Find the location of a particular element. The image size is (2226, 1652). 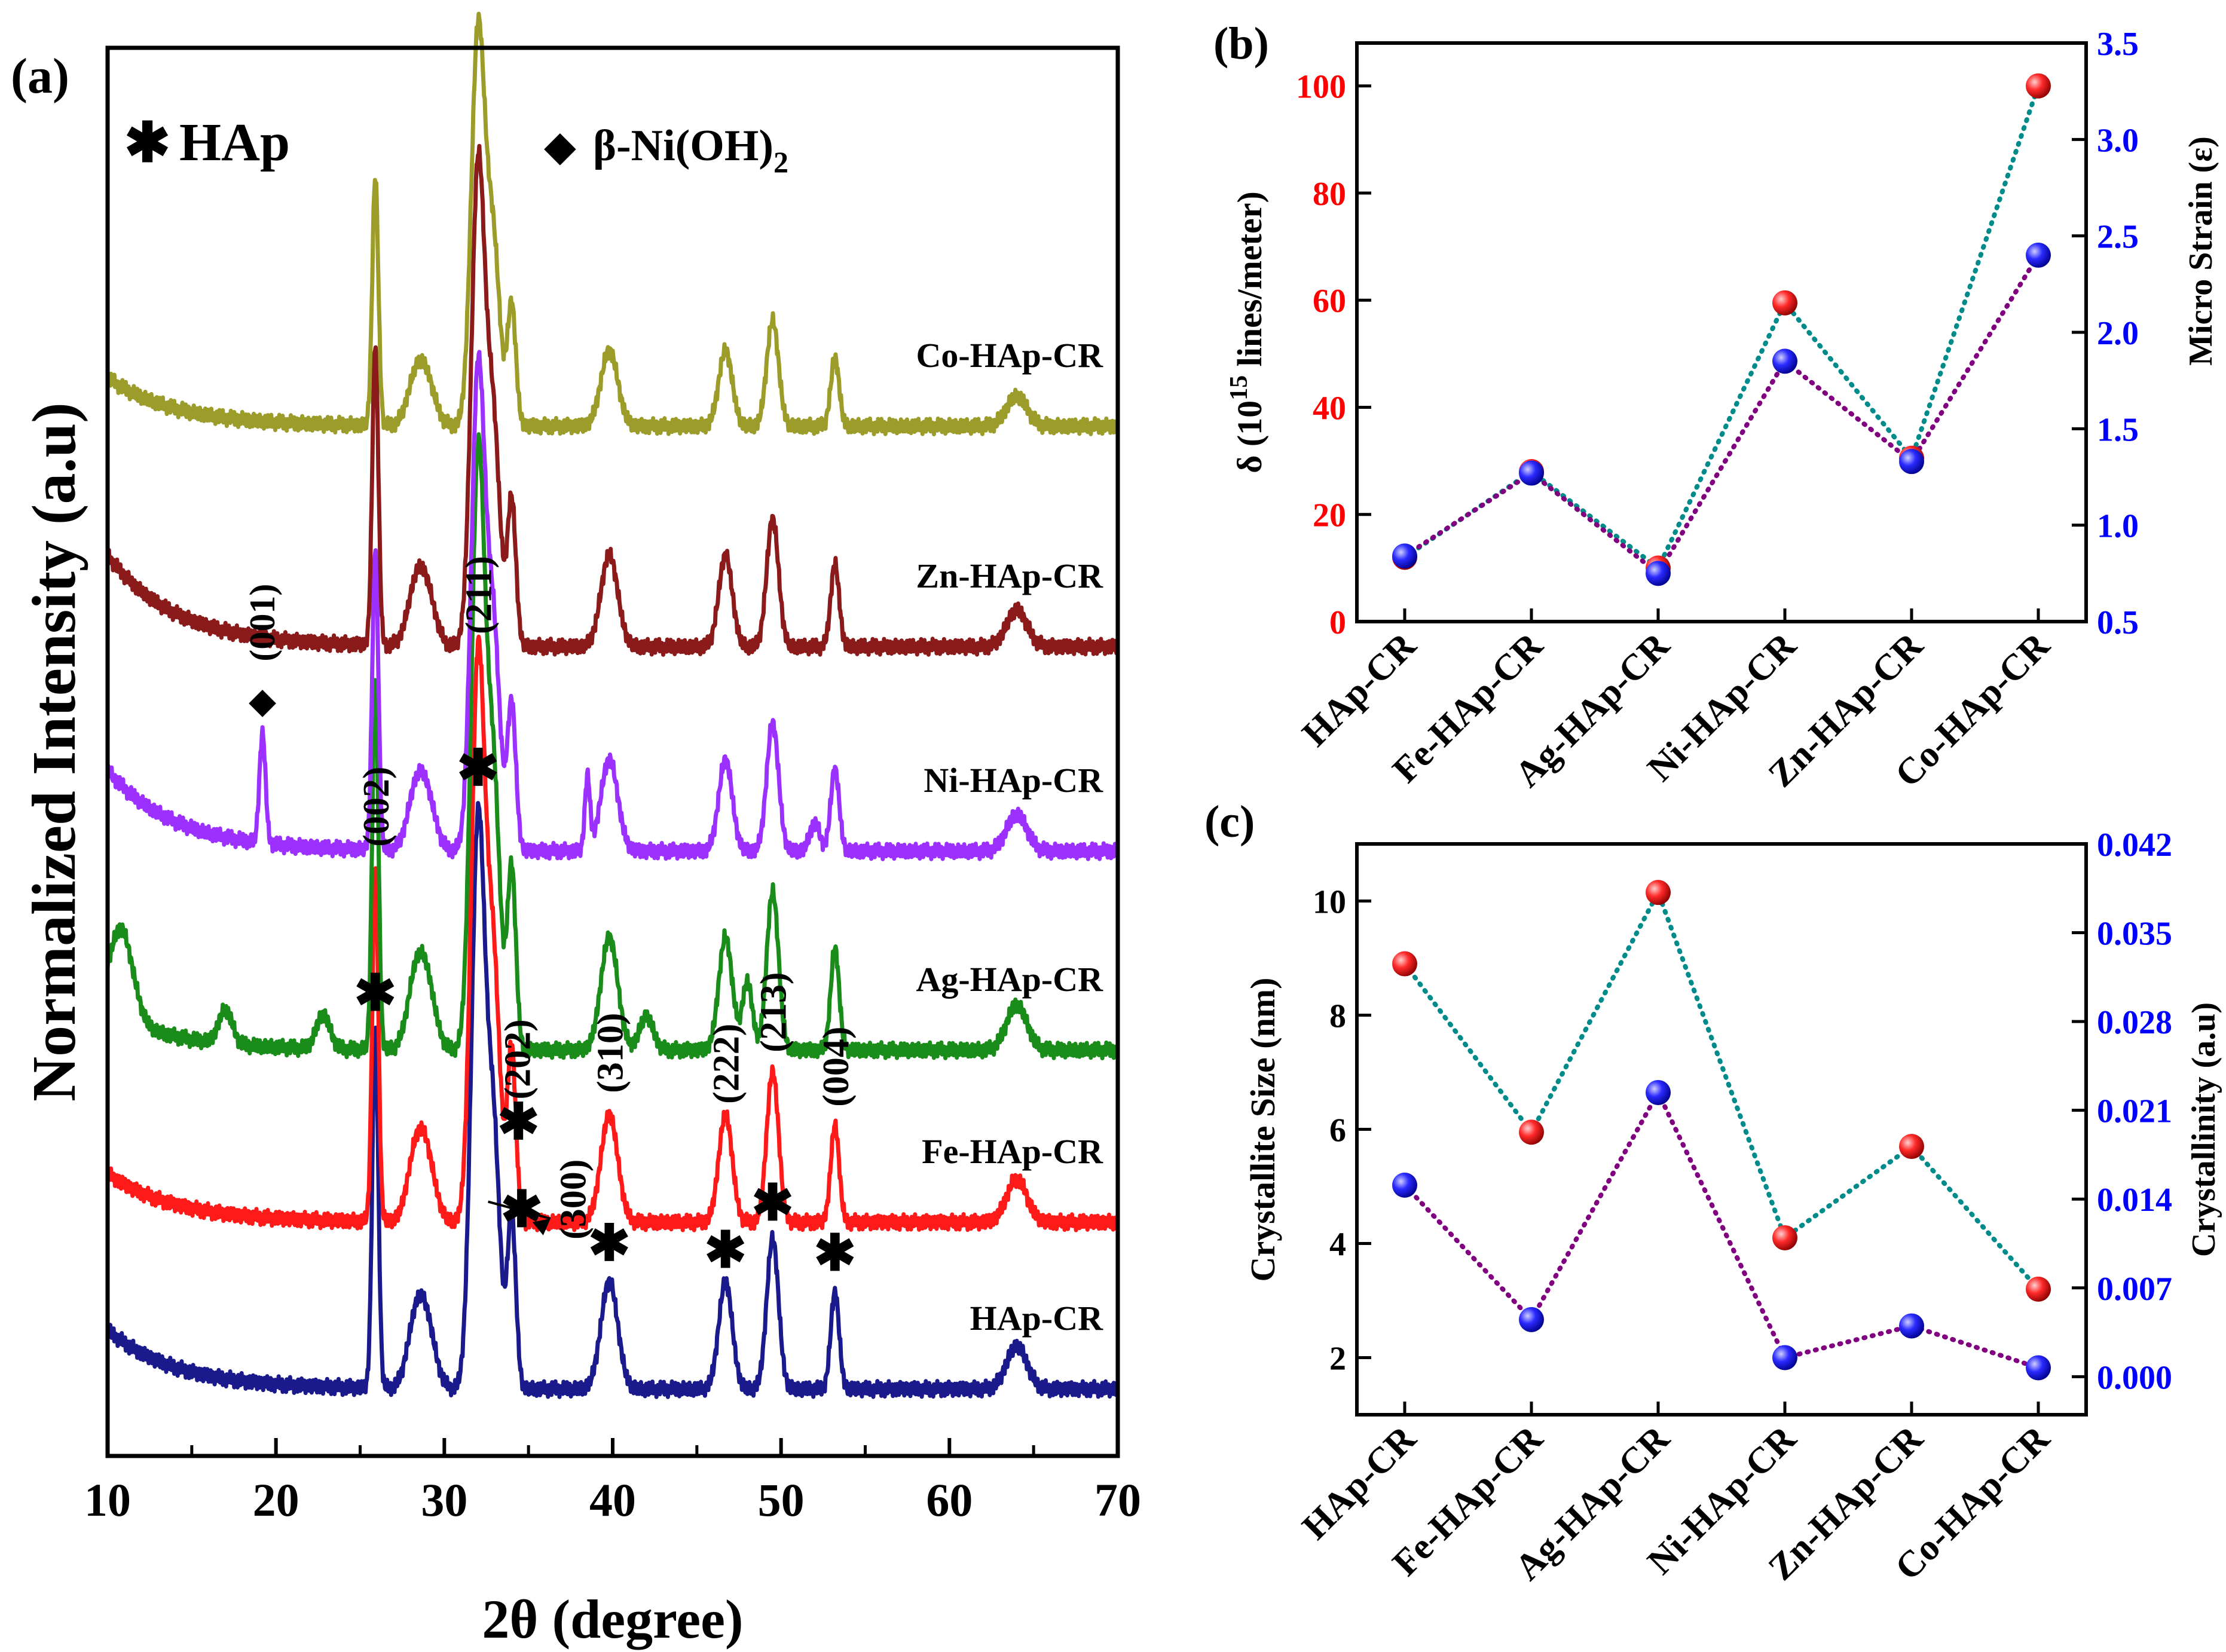

panel-c-label: (c) is located at coordinates (1230, 822).